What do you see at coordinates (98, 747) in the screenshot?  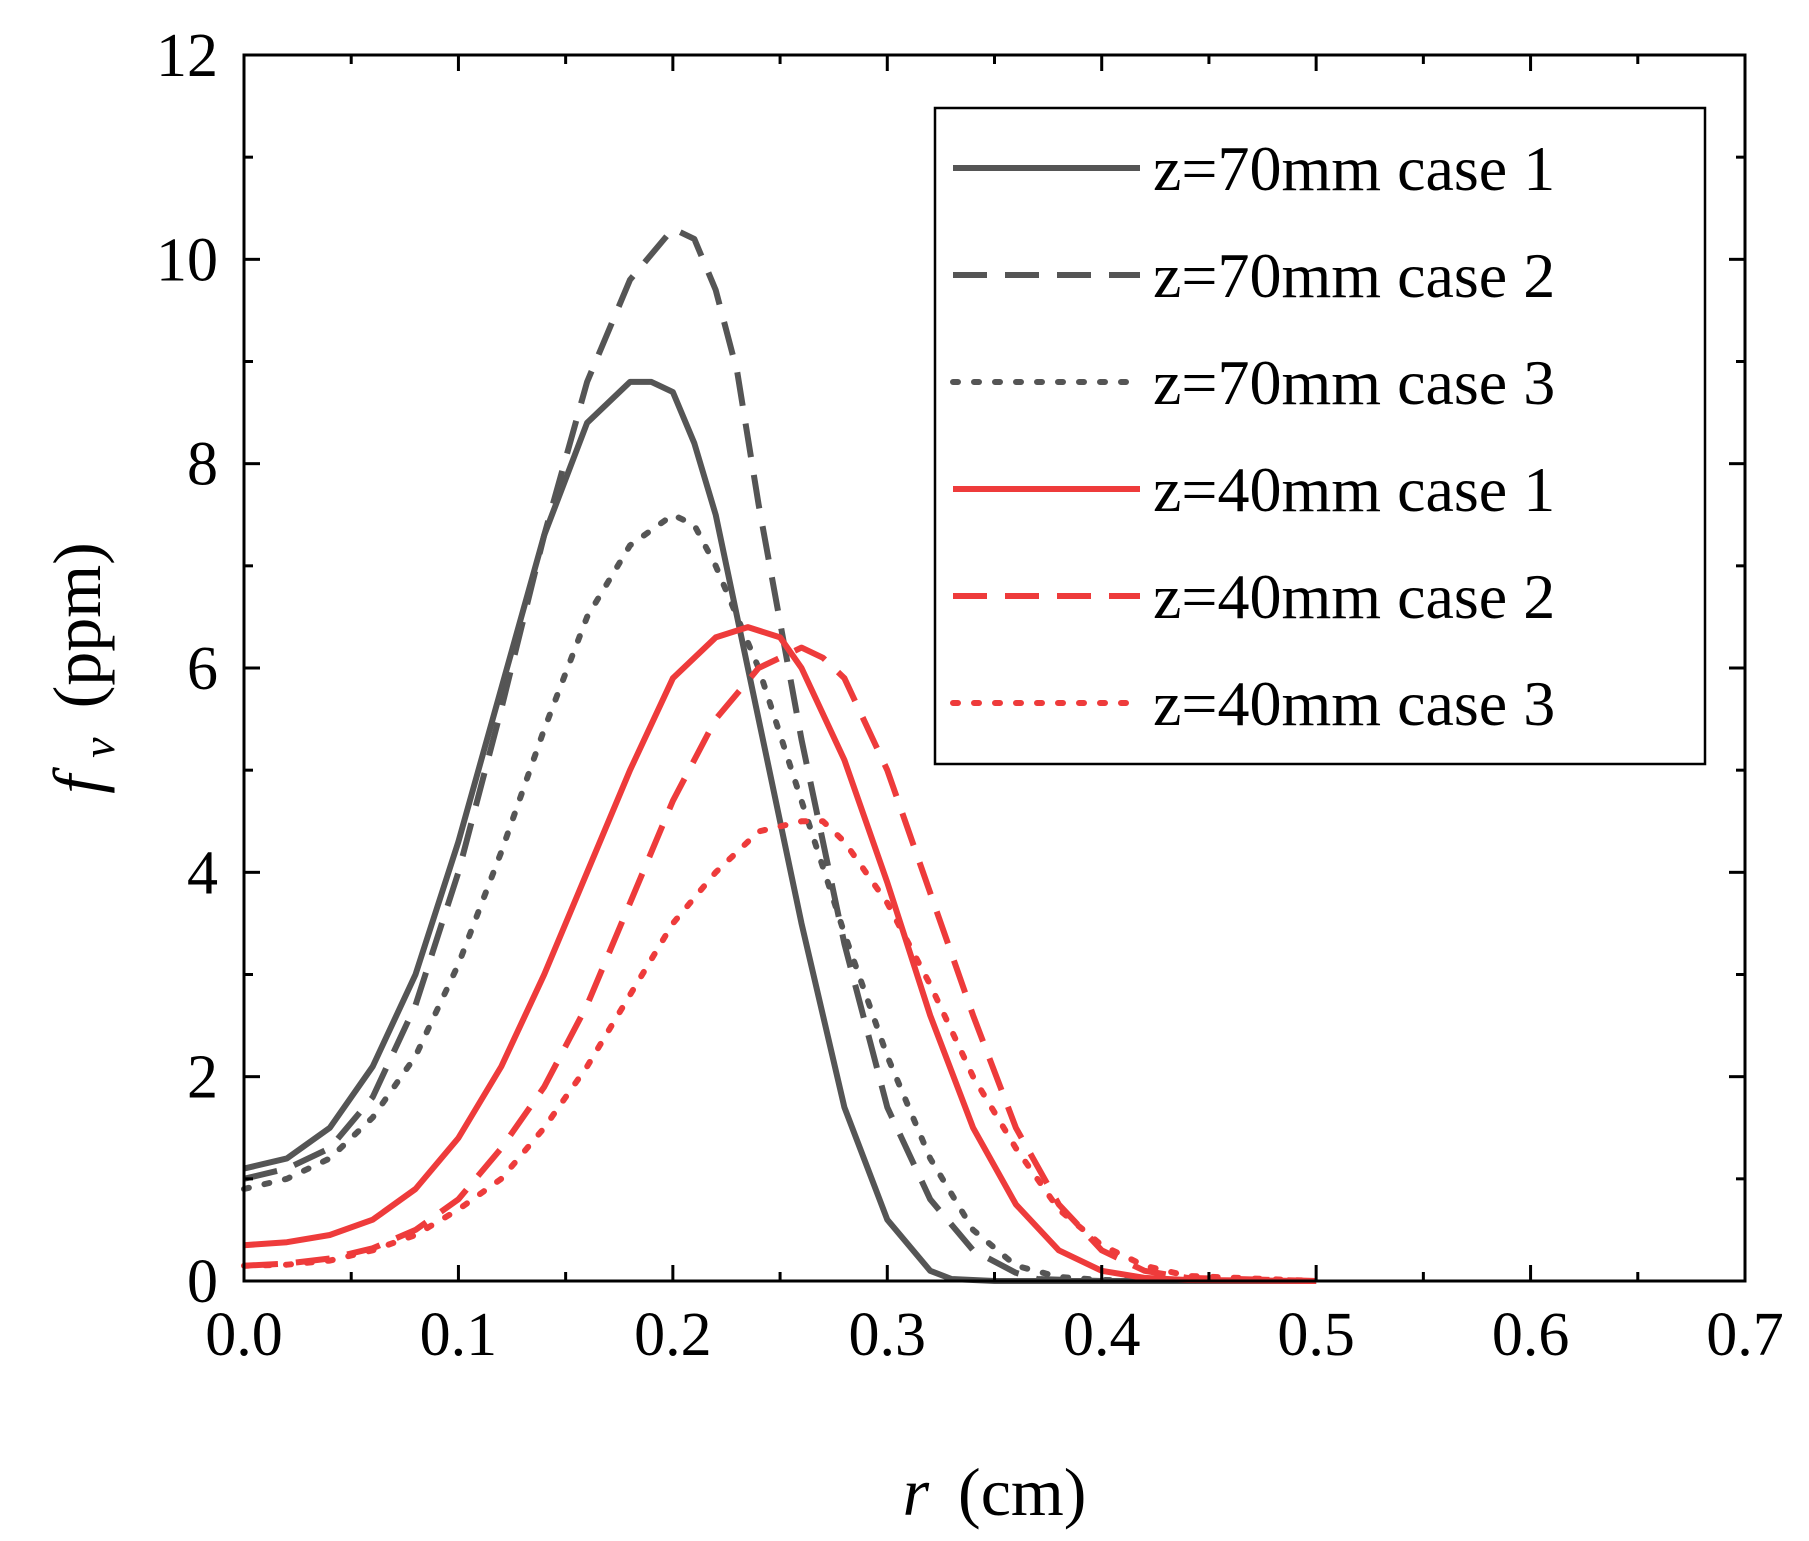 I see `y-axis-subscript: v` at bounding box center [98, 747].